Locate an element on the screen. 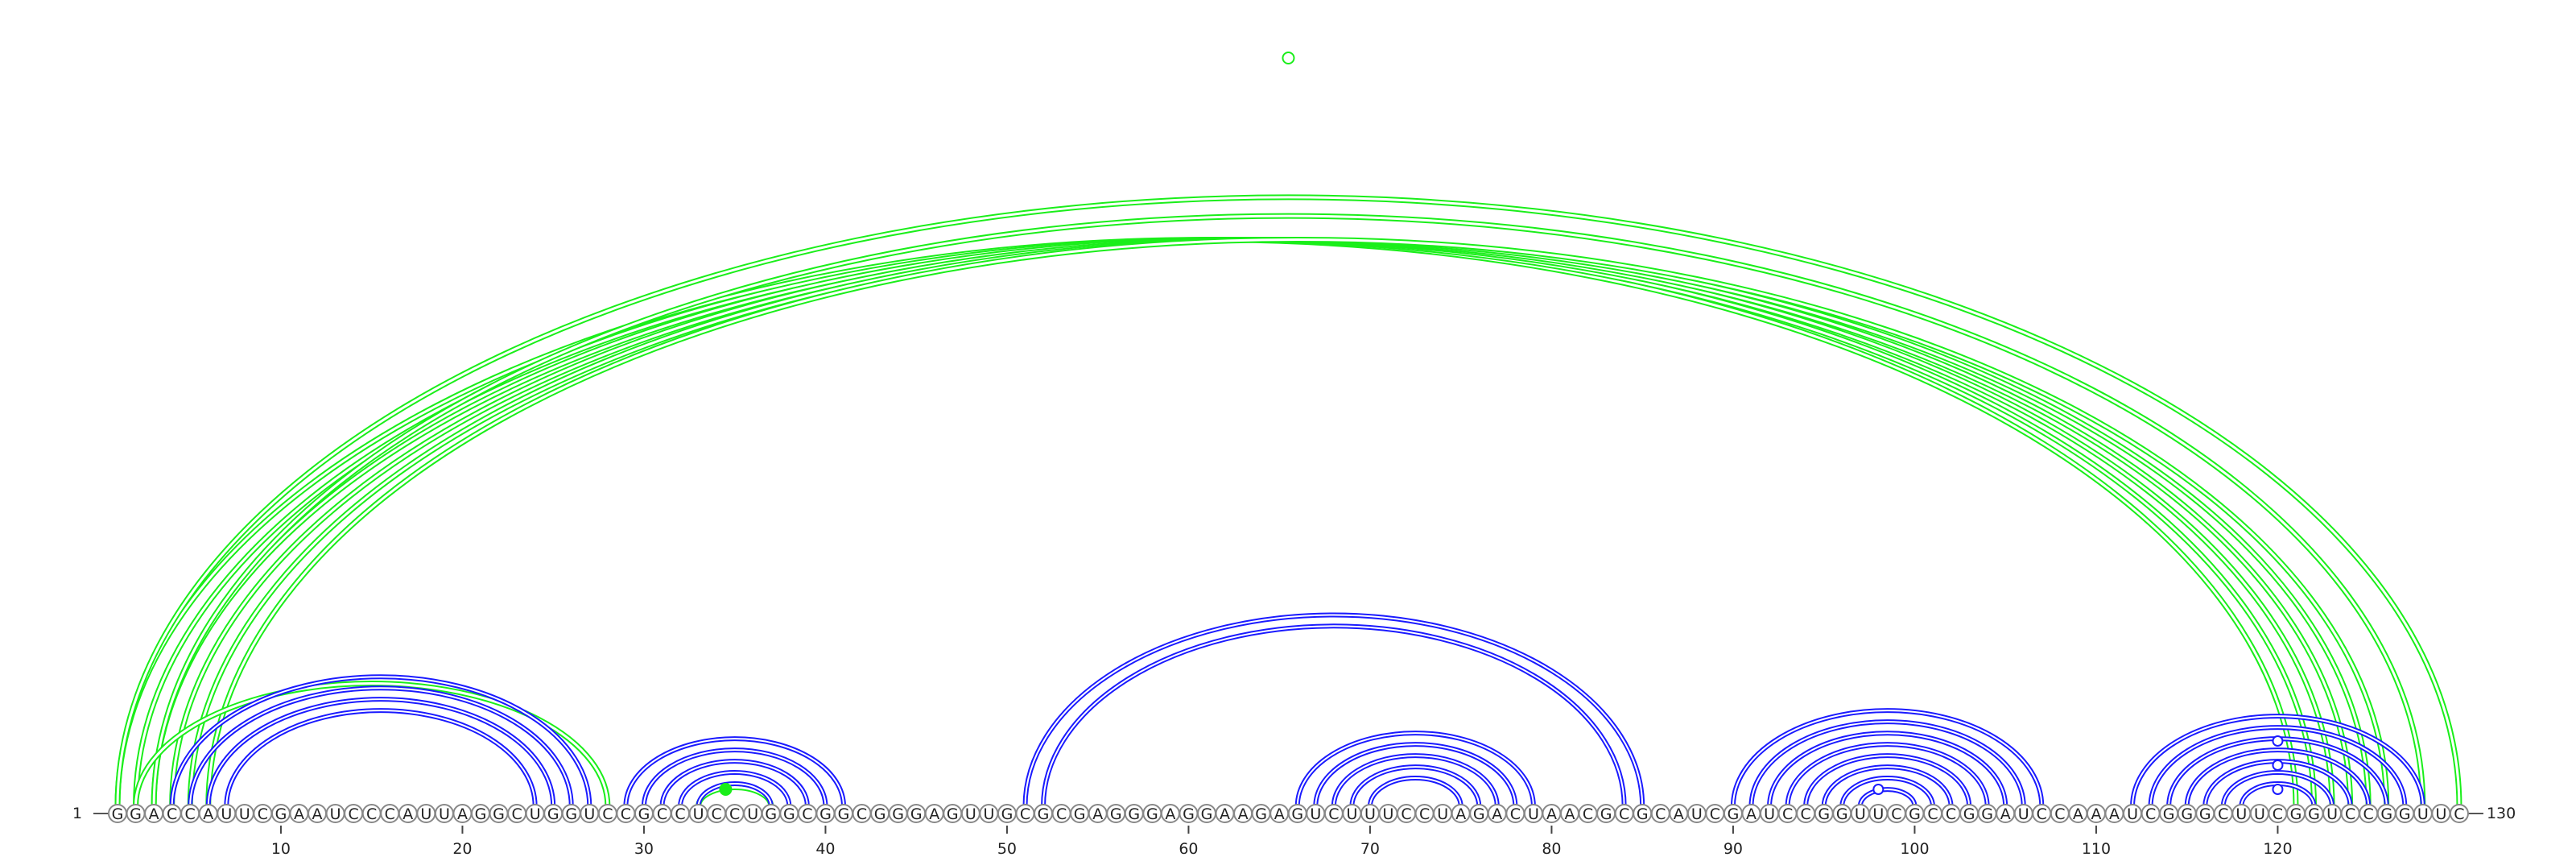 The height and width of the screenshot is (857, 2576). position-ticks: 10 20 30 40 50 60 70 80 90 100 110 120 is located at coordinates (1282, 841).